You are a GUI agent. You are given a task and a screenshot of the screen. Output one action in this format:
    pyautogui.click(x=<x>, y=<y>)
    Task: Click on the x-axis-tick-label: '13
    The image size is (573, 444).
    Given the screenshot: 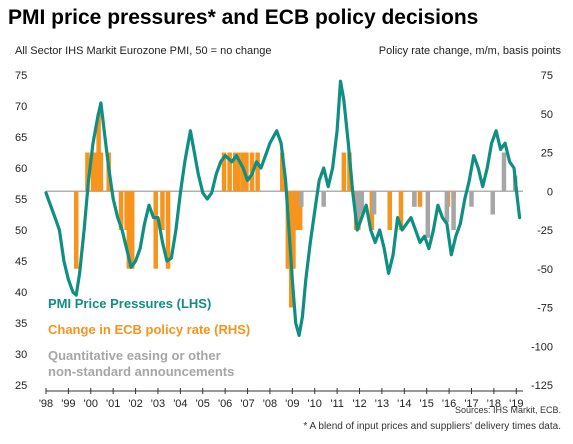 What is the action you would take?
    pyautogui.click(x=382, y=404)
    